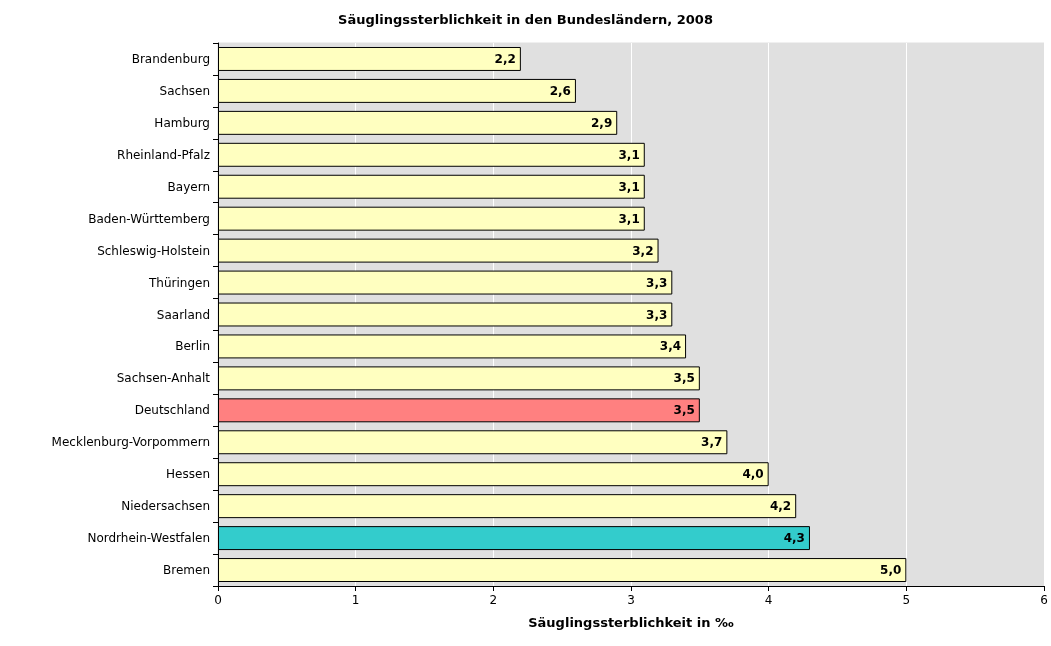  I want to click on x-tick-label: 2, so click(493, 600).